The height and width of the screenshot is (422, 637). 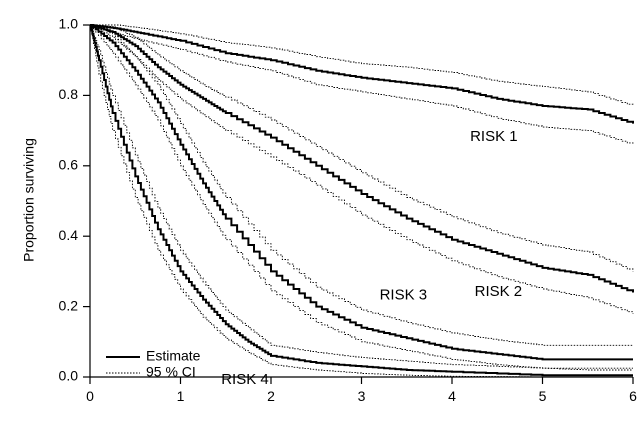 I want to click on x-tick-label: 0, so click(x=90, y=396).